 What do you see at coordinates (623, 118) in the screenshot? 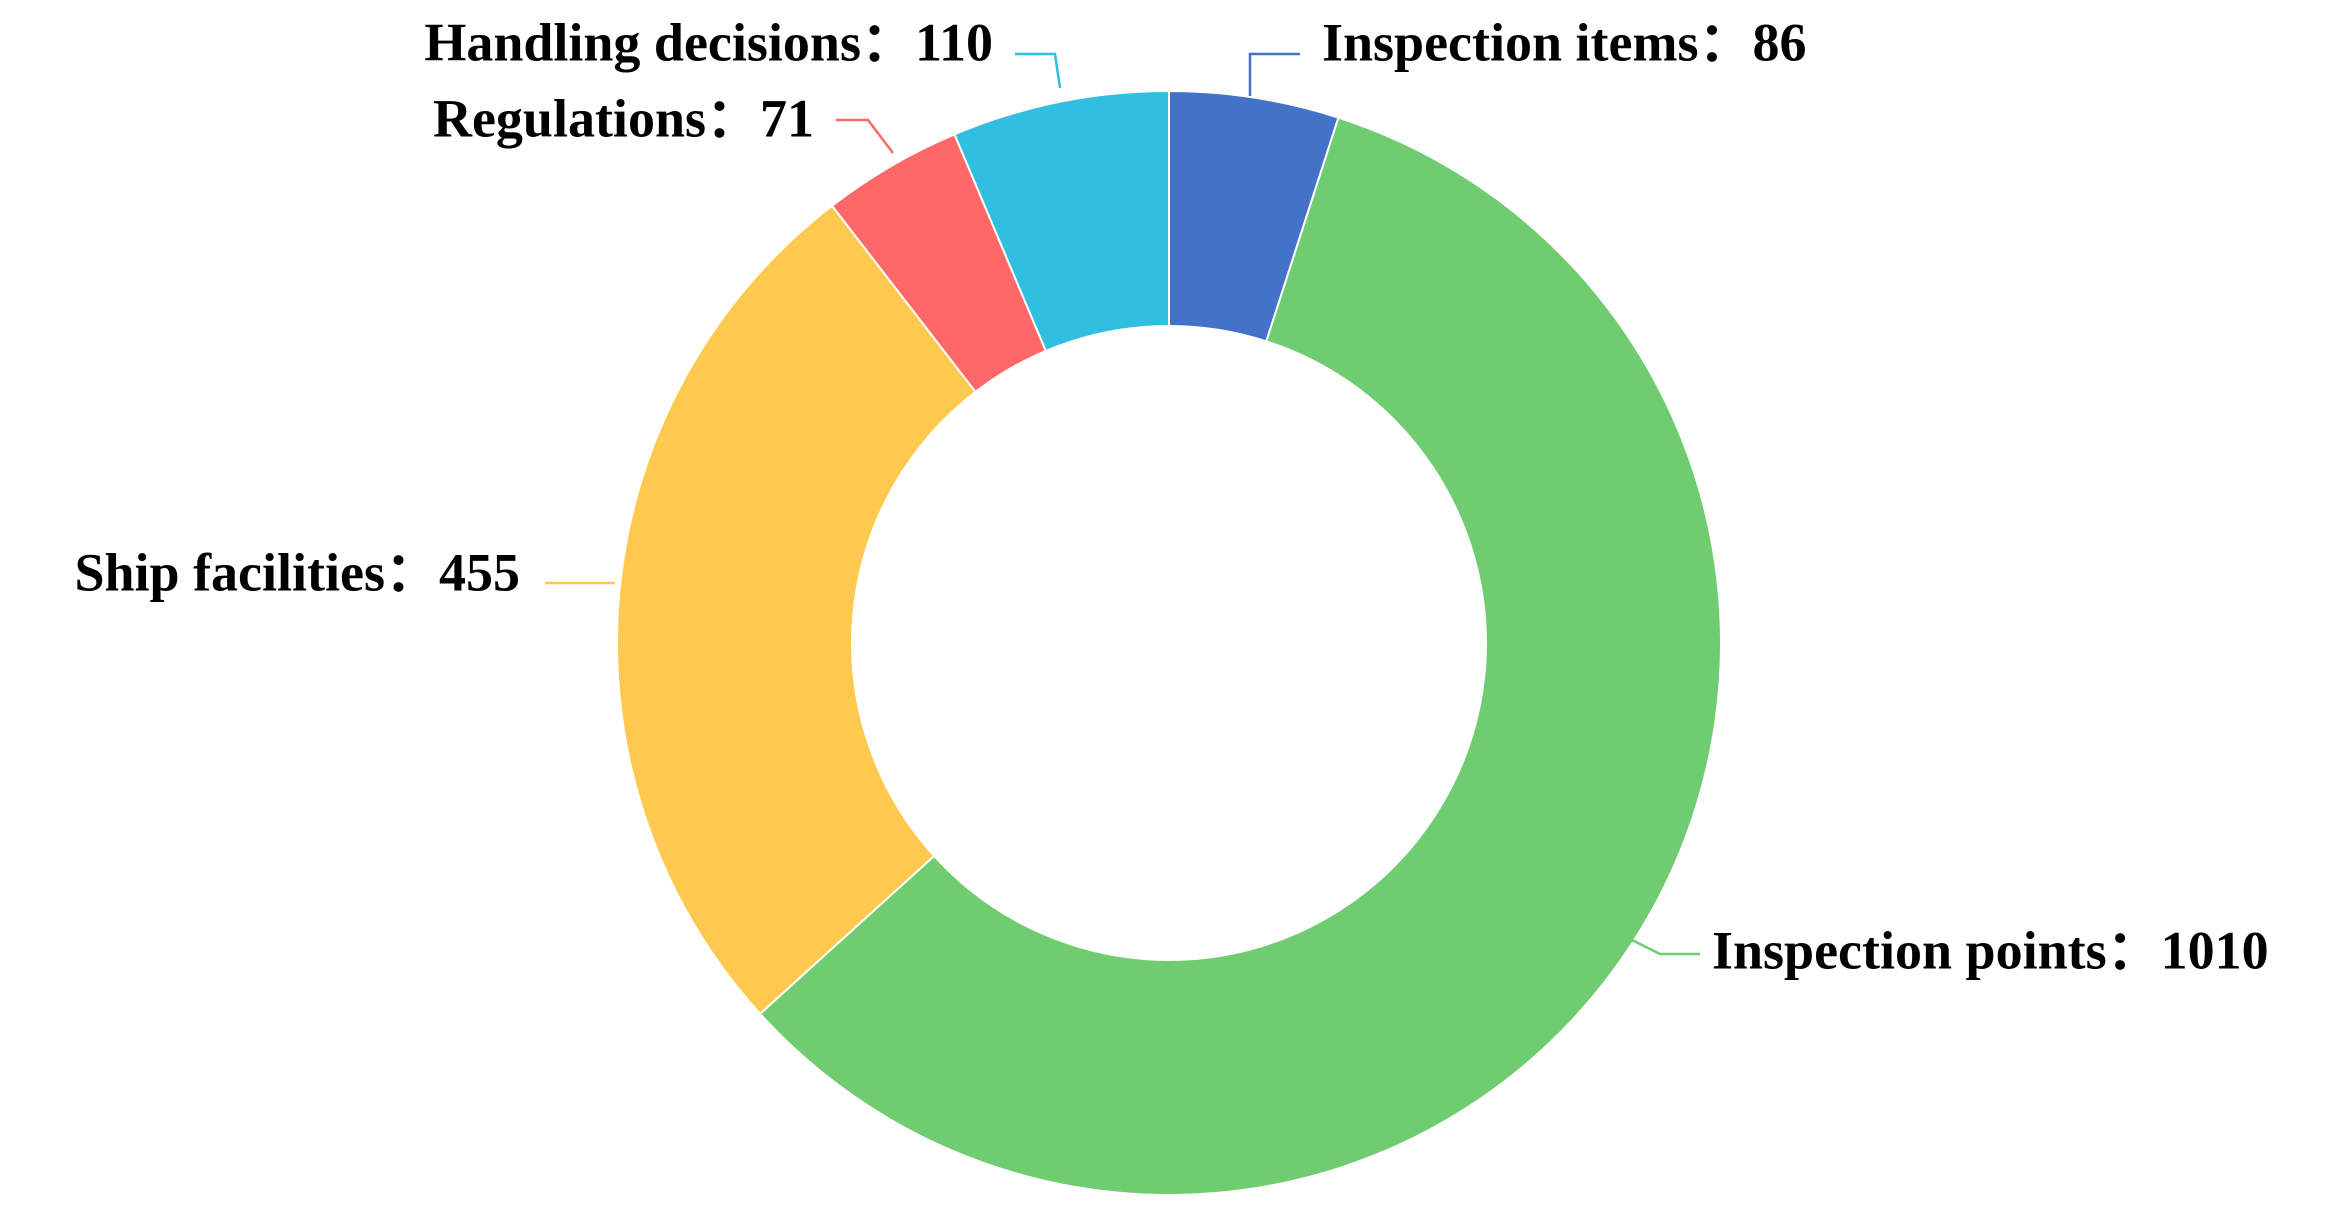
I see `data-label-regulations: Regulations：71` at bounding box center [623, 118].